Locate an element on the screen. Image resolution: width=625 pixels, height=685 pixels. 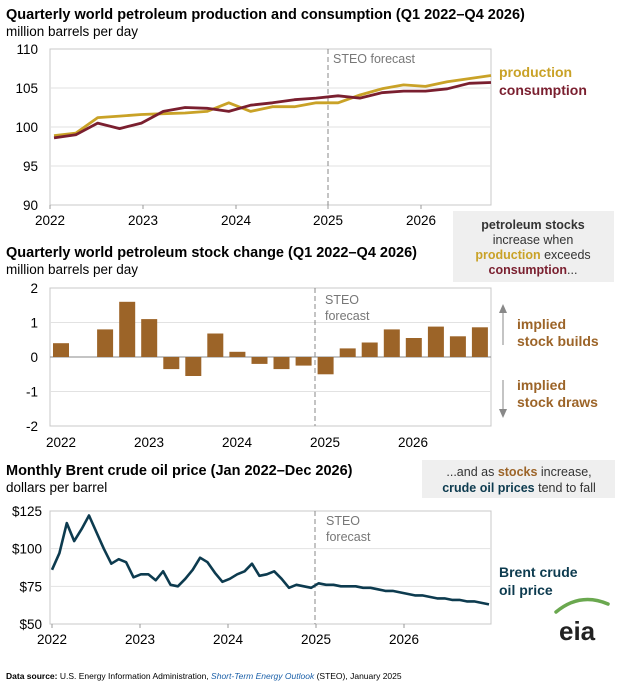
panel1-x-ticks: 2022 2023 2024 2025 2026 is located at coordinates (235, 216).